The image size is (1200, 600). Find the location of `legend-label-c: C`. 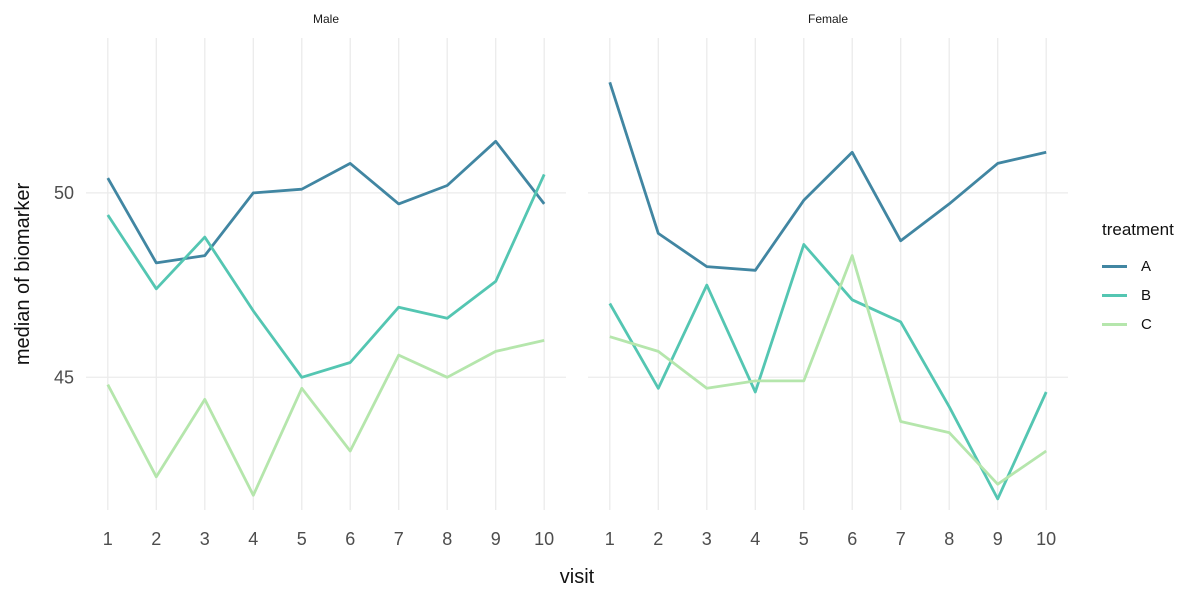

legend-label-c: C is located at coordinates (1146, 324).